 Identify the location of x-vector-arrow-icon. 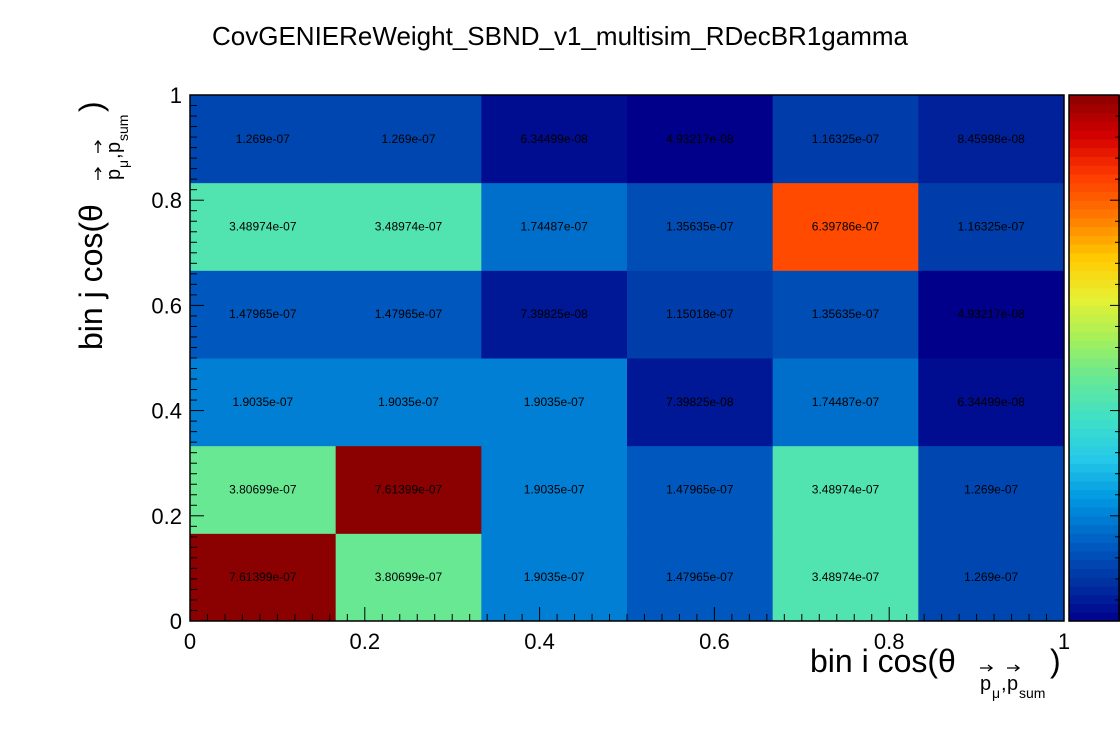
(987, 668).